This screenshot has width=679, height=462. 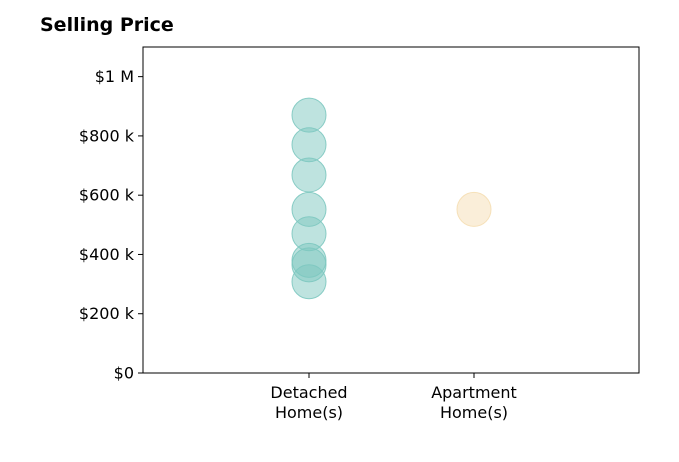 What do you see at coordinates (107, 25) in the screenshot?
I see `chart-title: Selling Price` at bounding box center [107, 25].